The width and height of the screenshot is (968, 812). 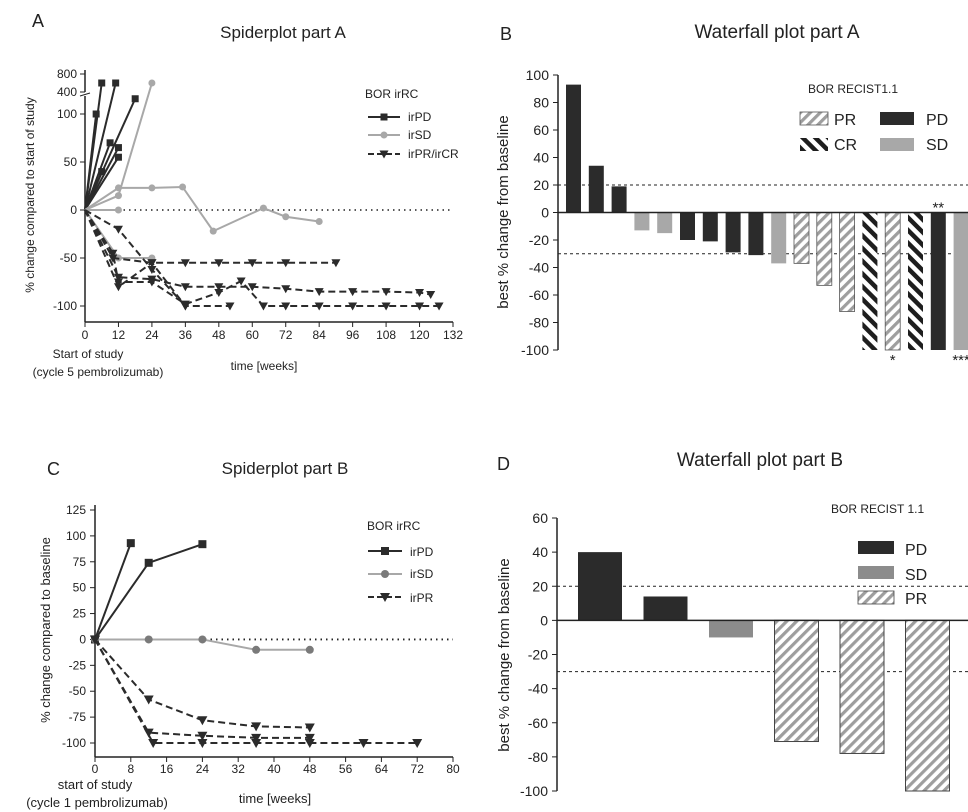 I want to click on panel-a-xlabel: time [weeks], so click(x=264, y=366).